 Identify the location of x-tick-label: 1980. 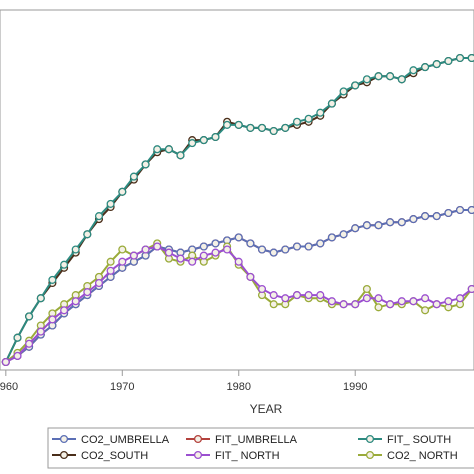
(239, 387).